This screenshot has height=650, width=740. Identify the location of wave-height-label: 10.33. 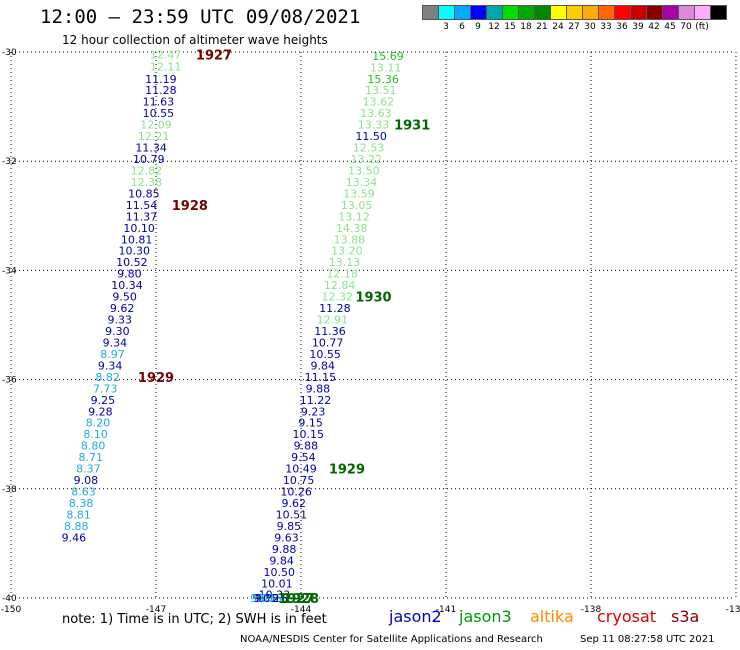
(275, 595).